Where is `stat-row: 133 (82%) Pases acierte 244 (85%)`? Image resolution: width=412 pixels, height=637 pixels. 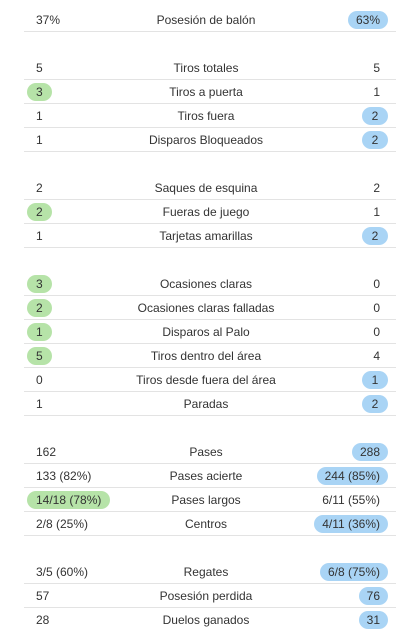 stat-row: 133 (82%) Pases acierte 244 (85%) is located at coordinates (206, 476).